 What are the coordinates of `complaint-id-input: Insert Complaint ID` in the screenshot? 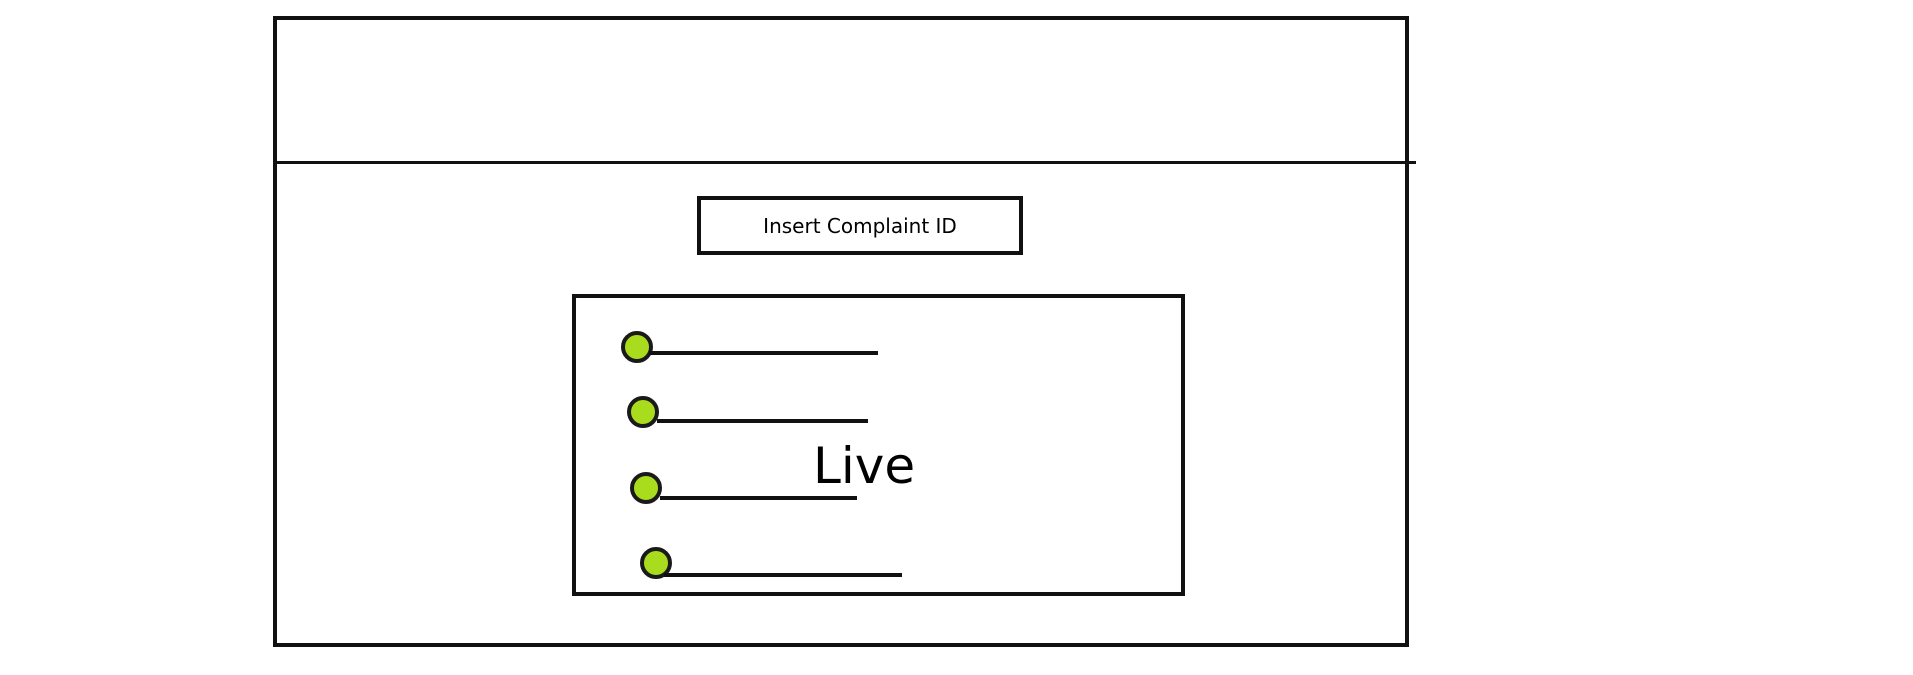 It's located at (860, 225).